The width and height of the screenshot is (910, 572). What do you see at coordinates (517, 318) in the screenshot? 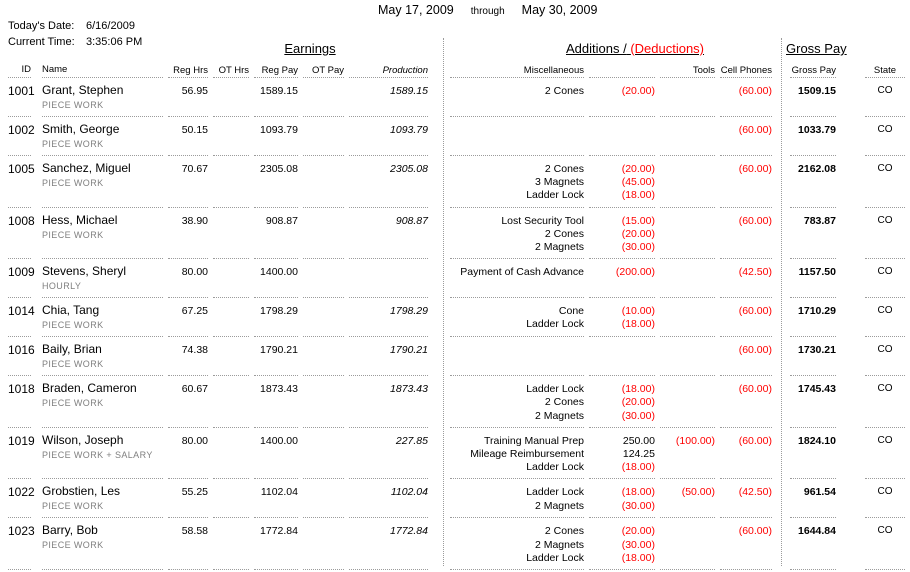
I see `misc-labels: Cone Ladder Lock` at bounding box center [517, 318].